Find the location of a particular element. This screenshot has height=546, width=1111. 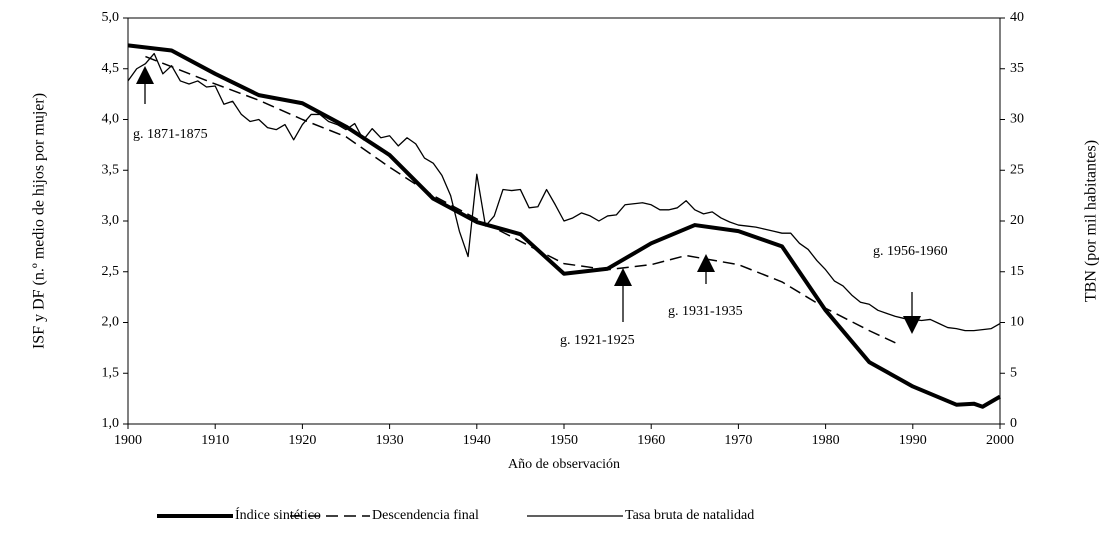

y-tick-label: 5,0 is located at coordinates (111, 17).